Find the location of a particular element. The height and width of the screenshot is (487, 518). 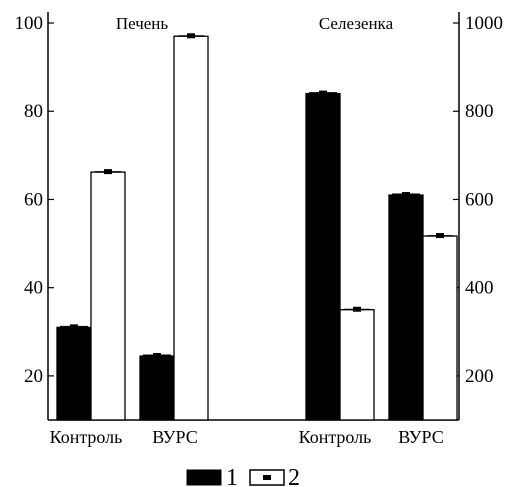

left-tick-label: 40 is located at coordinates (33, 288).